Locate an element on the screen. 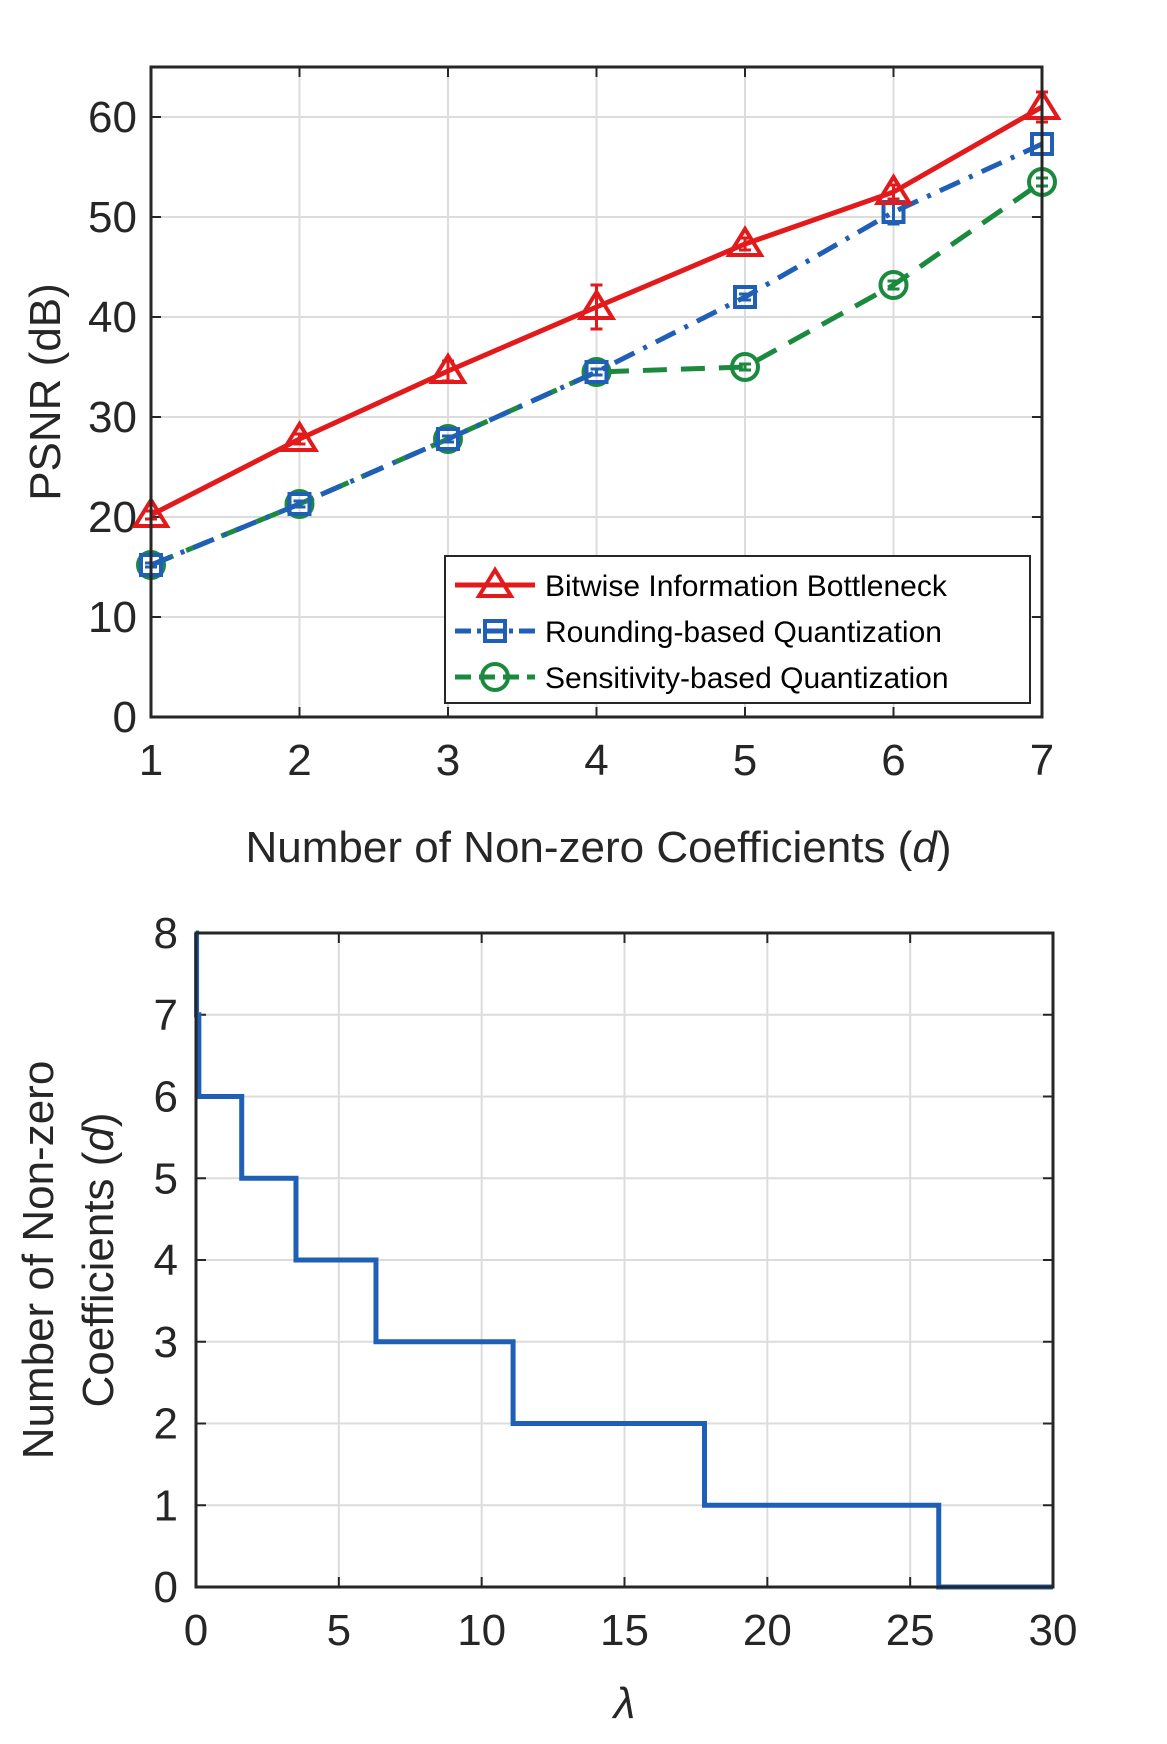  psnr-y-tick-label: 20 is located at coordinates (112, 517).